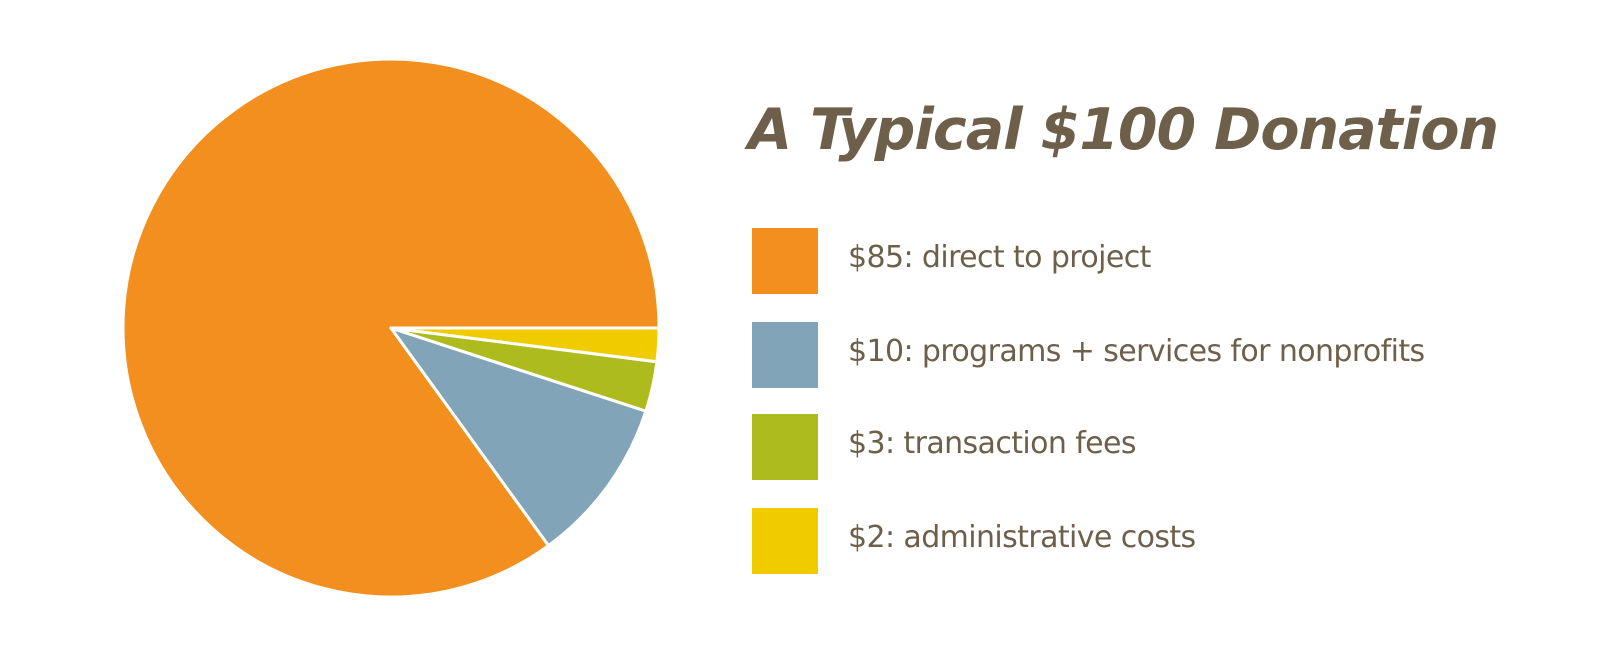 The width and height of the screenshot is (1600, 666). Describe the element at coordinates (1123, 130) in the screenshot. I see `chart-title: A Typical $100 Donation` at that location.